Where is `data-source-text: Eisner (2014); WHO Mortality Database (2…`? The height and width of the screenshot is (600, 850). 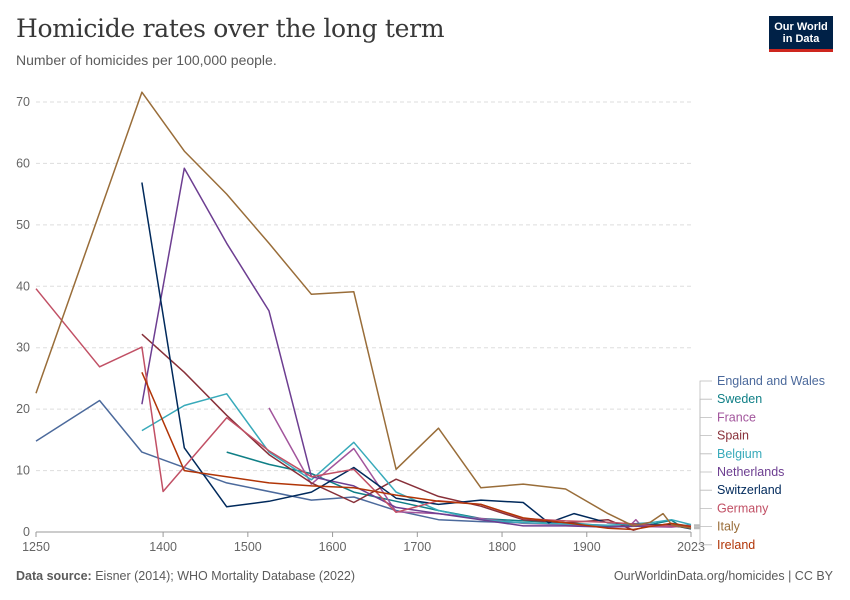
data-source-text: Eisner (2014); WHO Mortality Database (2… is located at coordinates (225, 576).